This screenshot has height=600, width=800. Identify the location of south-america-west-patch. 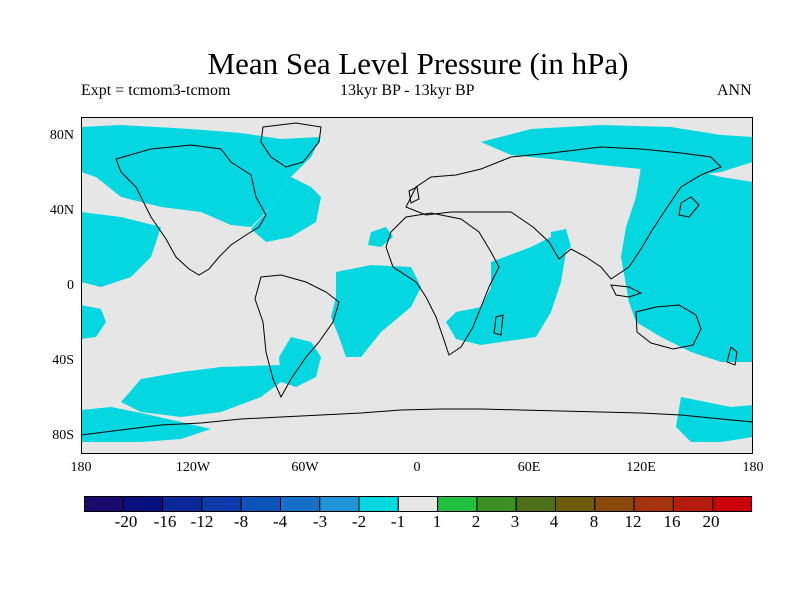
(300, 362).